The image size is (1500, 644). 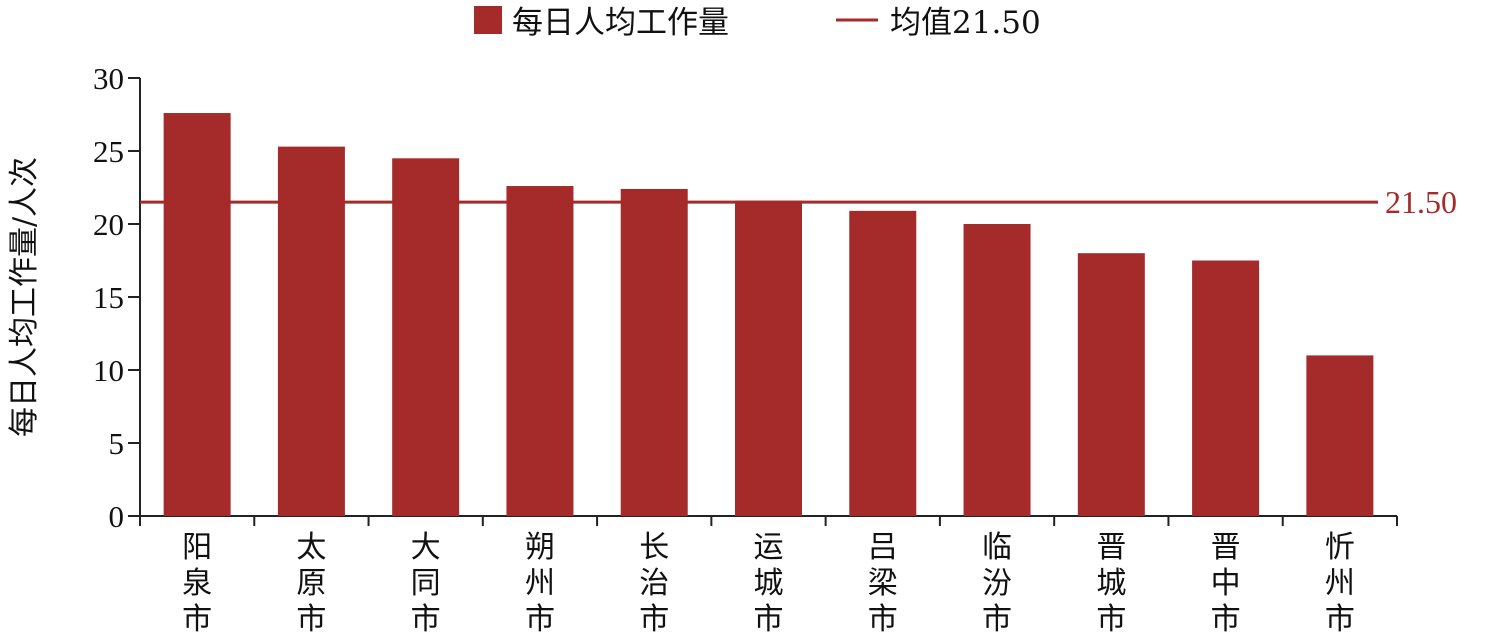 I want to click on x-tick-label: 吕梁市, so click(x=883, y=583).